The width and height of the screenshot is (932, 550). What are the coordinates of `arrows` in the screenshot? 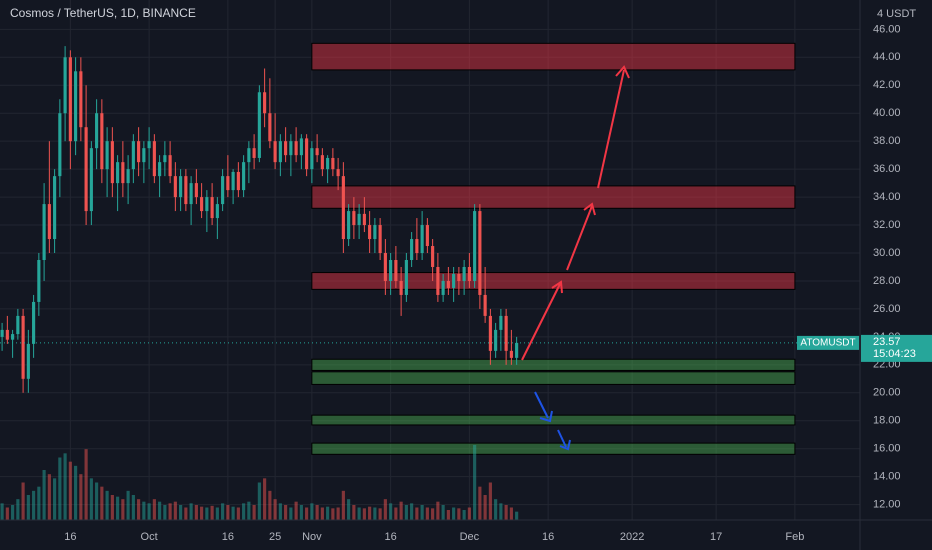 It's located at (575, 258).